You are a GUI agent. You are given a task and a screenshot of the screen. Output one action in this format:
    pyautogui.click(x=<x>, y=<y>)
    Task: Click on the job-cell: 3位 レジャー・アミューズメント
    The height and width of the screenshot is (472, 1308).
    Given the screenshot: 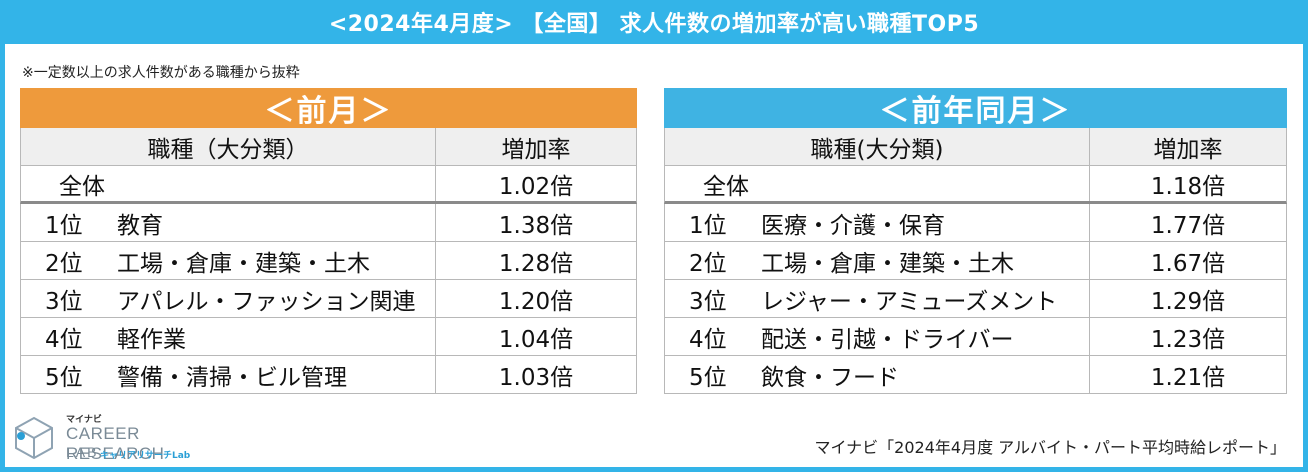 What is the action you would take?
    pyautogui.click(x=877, y=298)
    